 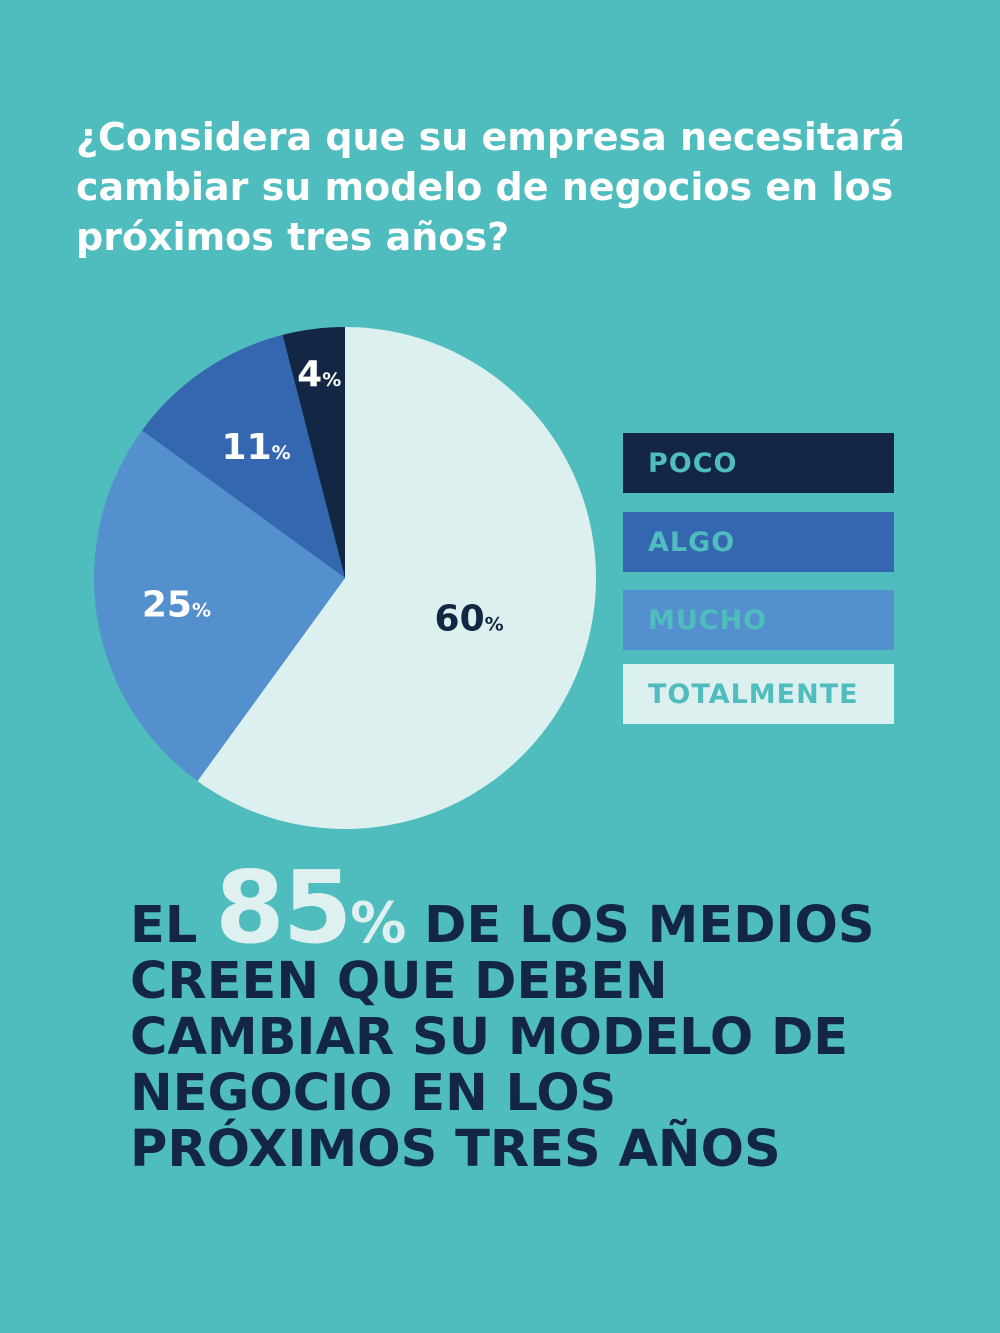 I want to click on question-line: próximos tres años?, so click(x=293, y=237).